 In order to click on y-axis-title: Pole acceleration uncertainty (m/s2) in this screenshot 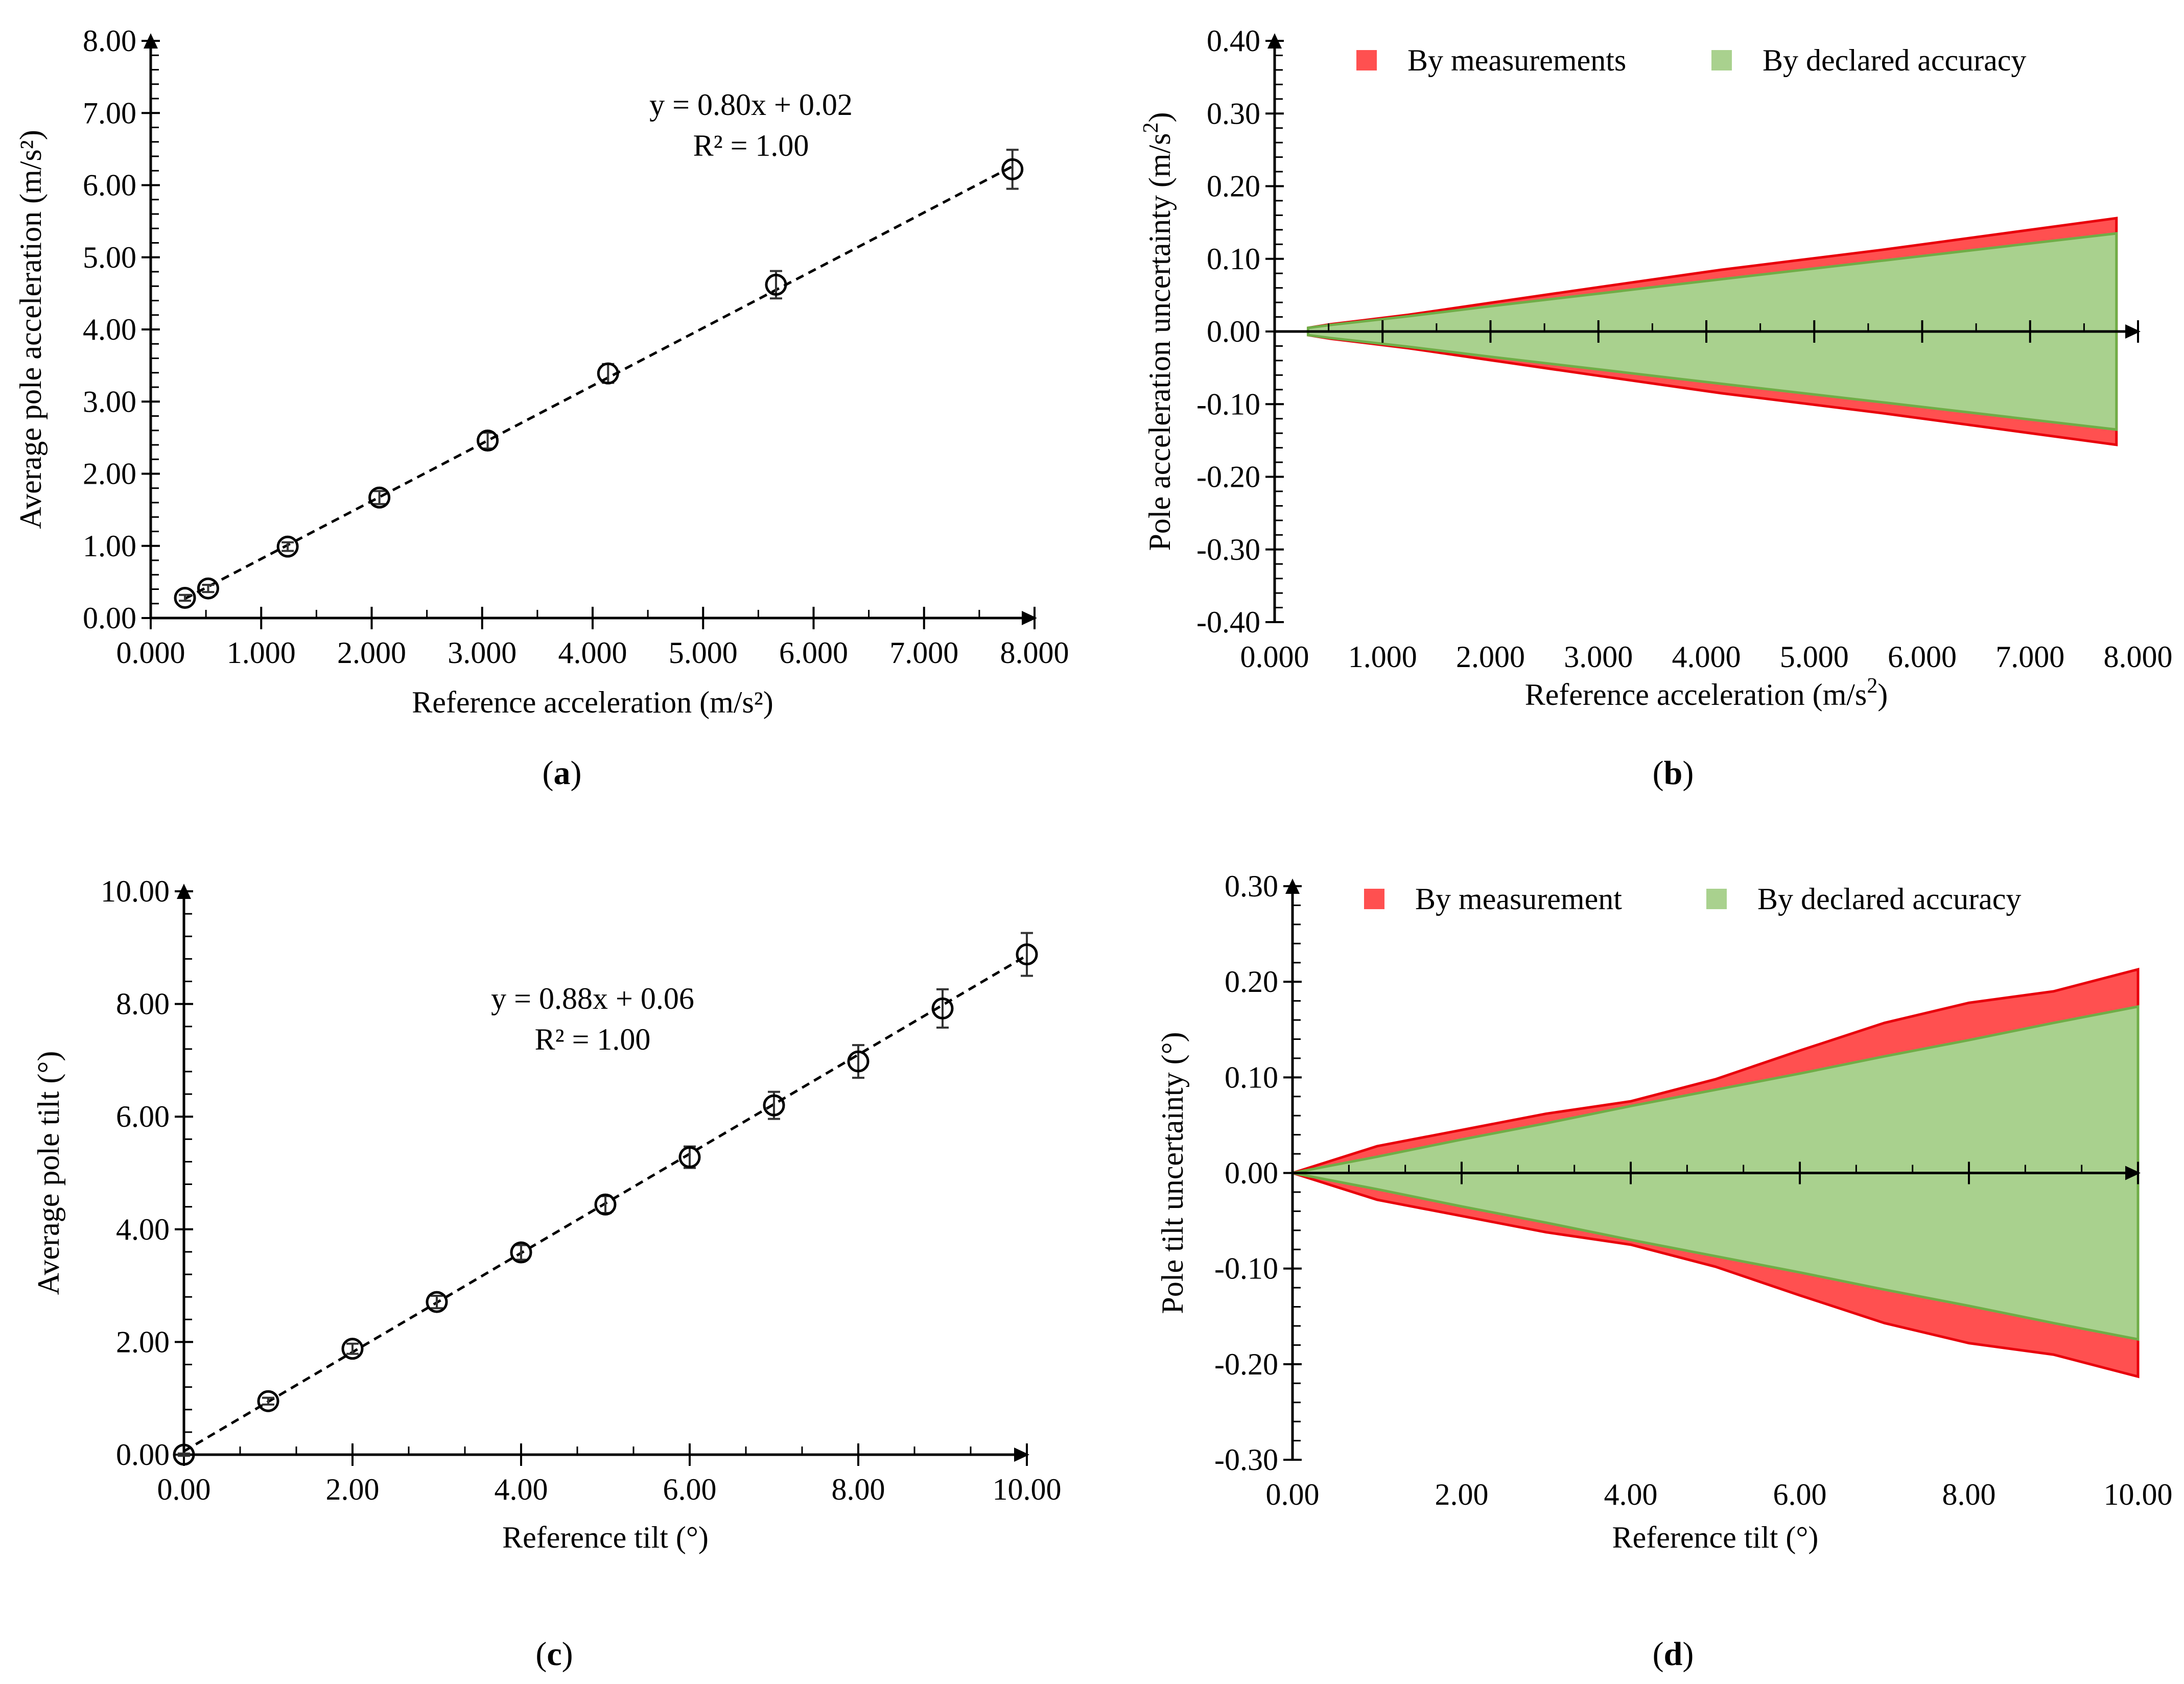, I will do `click(1158, 332)`.